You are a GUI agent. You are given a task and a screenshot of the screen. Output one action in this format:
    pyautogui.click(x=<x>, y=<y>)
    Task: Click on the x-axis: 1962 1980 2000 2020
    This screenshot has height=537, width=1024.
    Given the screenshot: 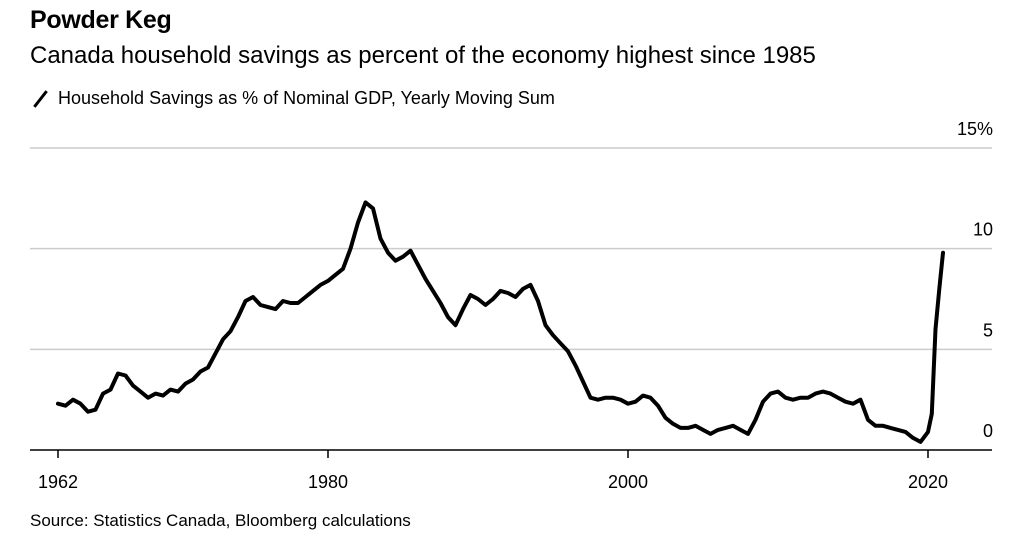 What is the action you would take?
    pyautogui.click(x=511, y=470)
    